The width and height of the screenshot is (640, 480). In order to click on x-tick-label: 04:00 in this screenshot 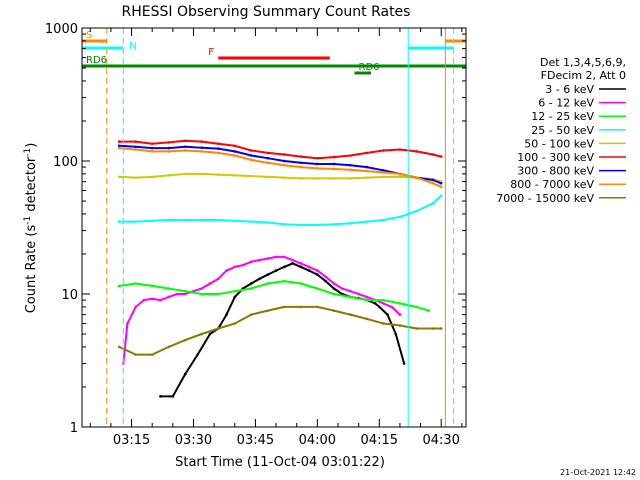, I will do `click(317, 440)`.